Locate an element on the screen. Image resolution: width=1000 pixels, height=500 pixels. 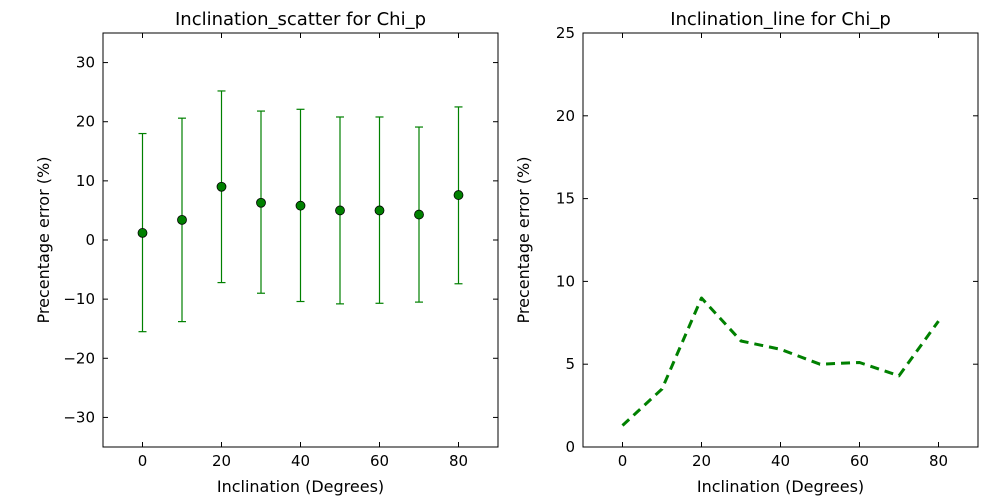
series-line is located at coordinates (780, 361).